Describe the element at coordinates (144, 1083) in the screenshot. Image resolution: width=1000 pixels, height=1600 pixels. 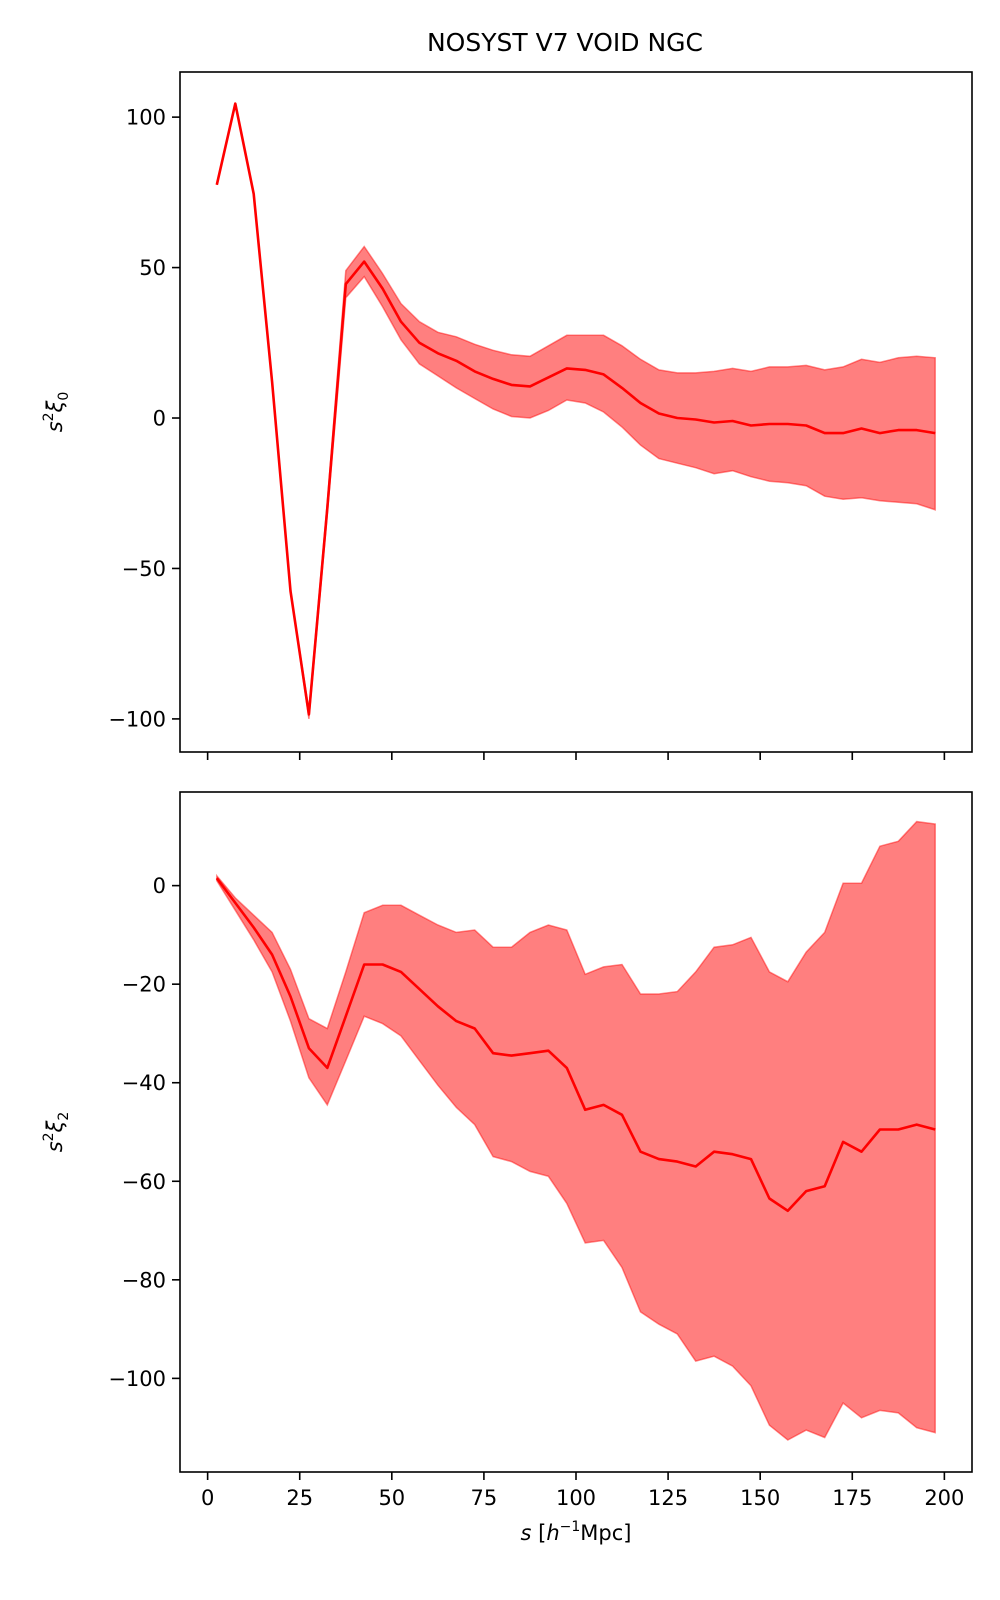
I see `y-tick-label: −40` at that location.